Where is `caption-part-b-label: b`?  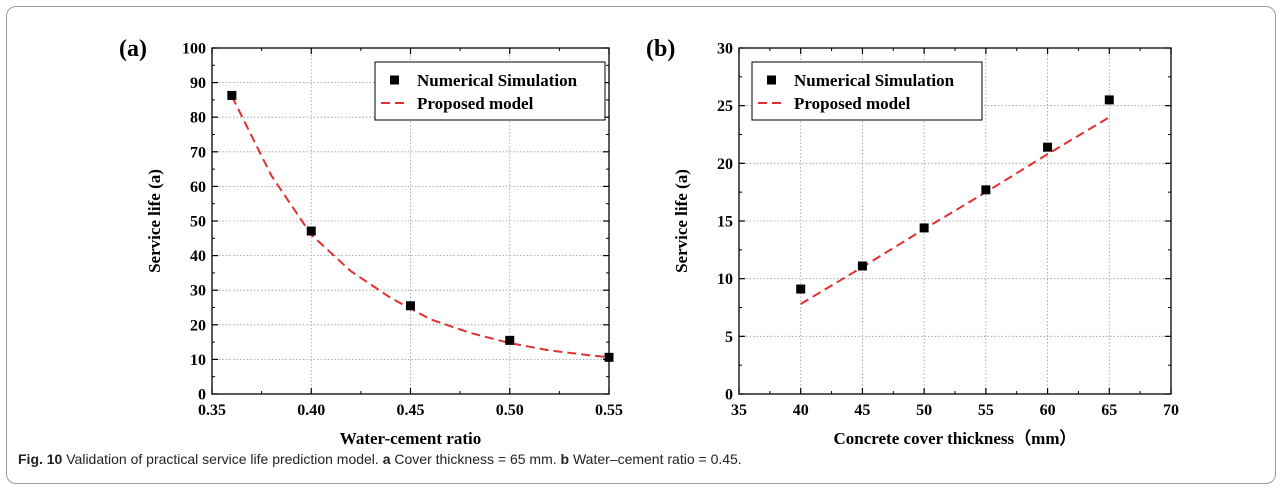
caption-part-b-label: b is located at coordinates (565, 459).